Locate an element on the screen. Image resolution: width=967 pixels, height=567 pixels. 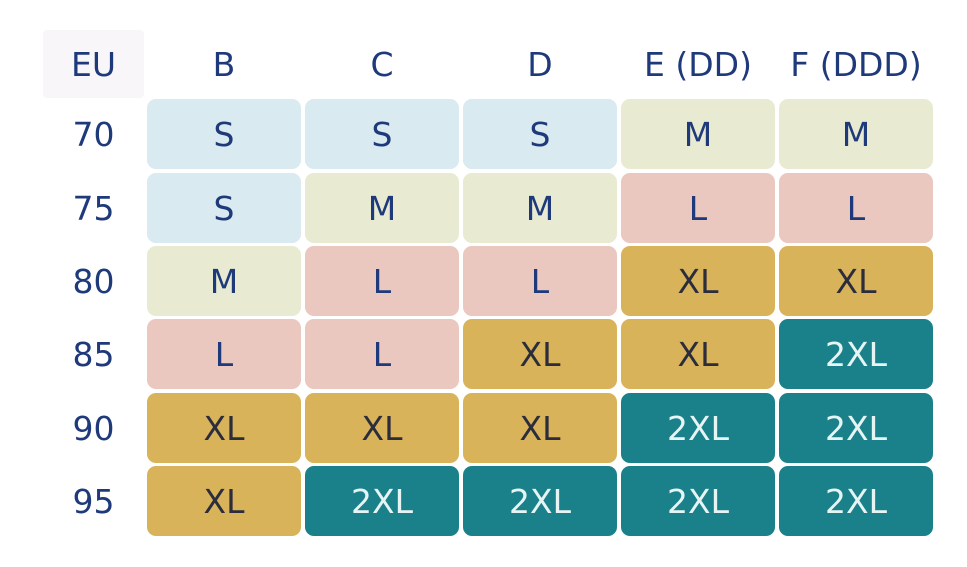
corner-header: EU is located at coordinates (93, 64).